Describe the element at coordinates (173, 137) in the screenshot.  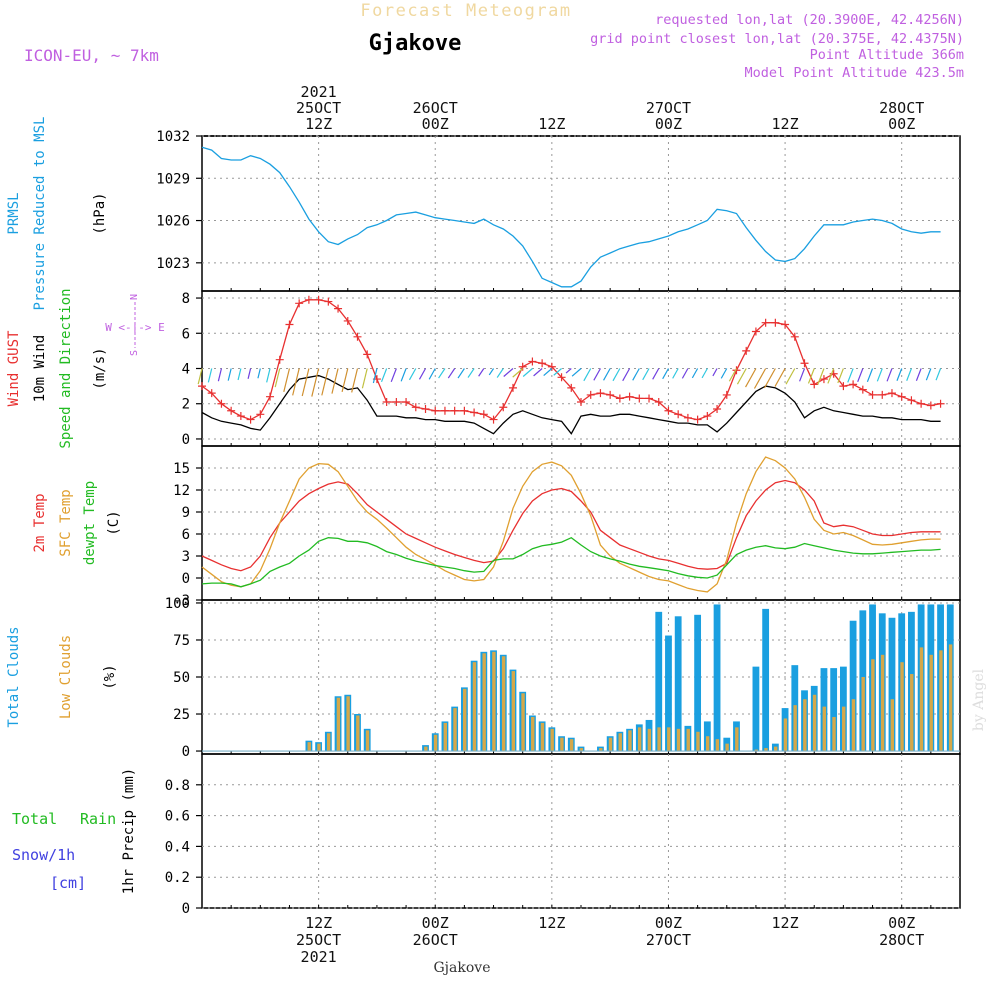
I see `y-tick-label: 1032` at that location.